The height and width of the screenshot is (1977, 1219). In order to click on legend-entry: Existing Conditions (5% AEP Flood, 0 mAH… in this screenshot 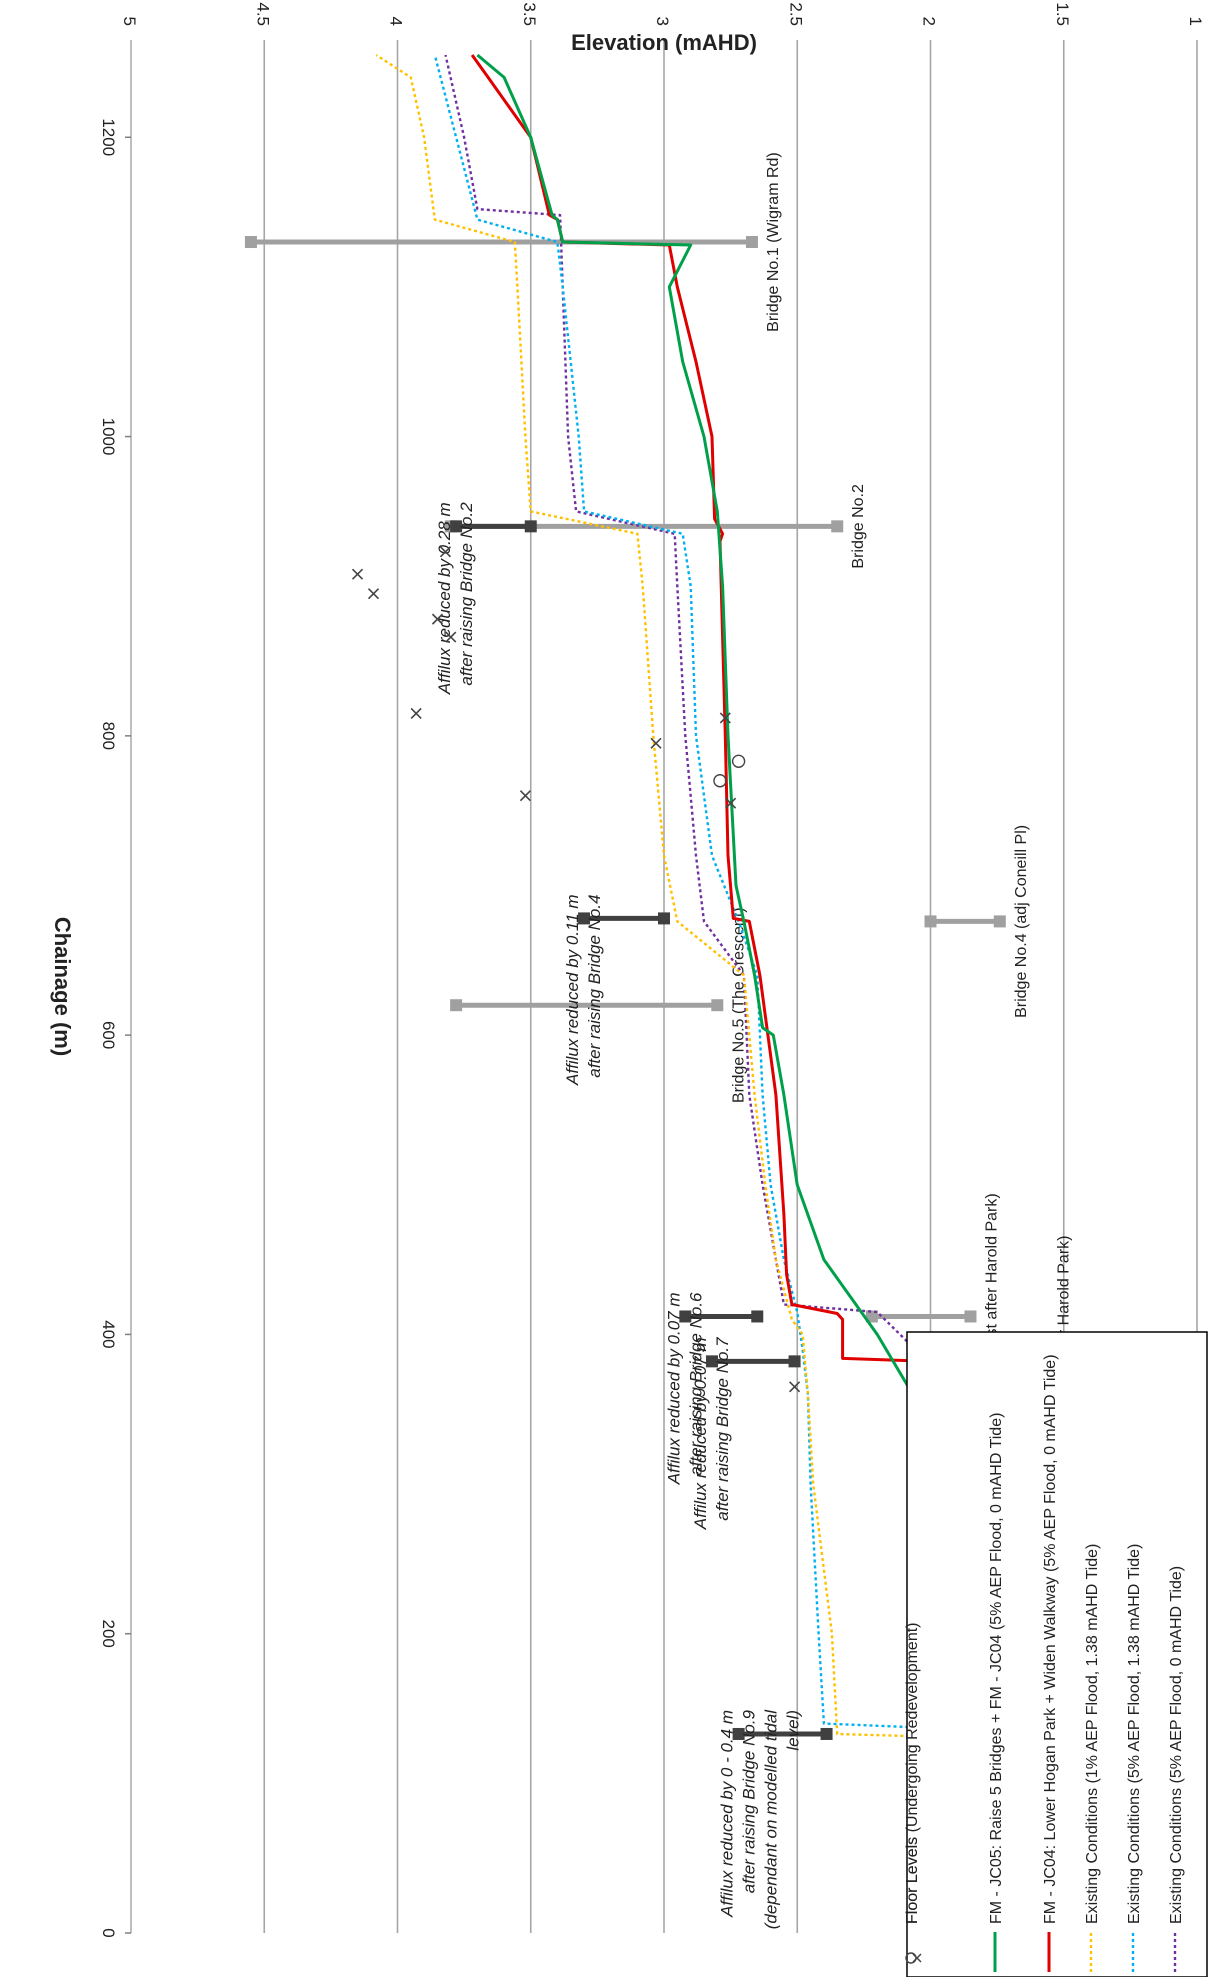, I will do `click(1176, 1745)`.